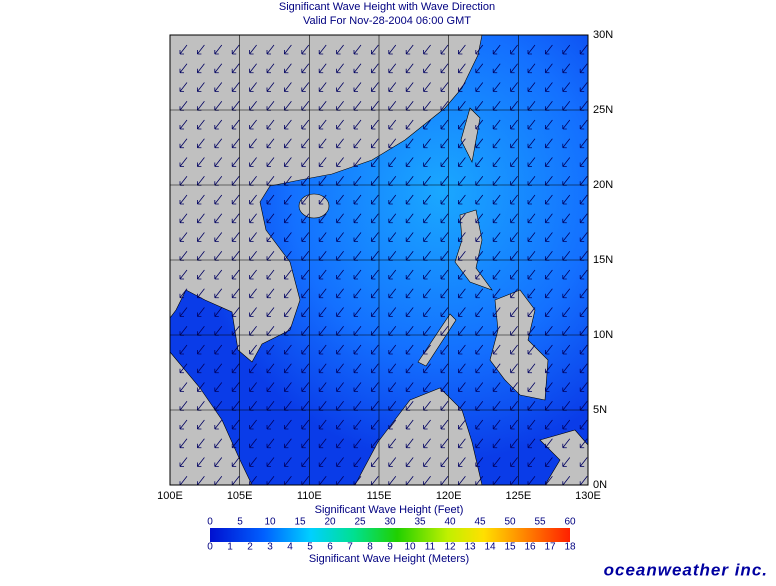 The width and height of the screenshot is (776, 586). What do you see at coordinates (210, 522) in the screenshot?
I see `feet-tick: 0` at bounding box center [210, 522].